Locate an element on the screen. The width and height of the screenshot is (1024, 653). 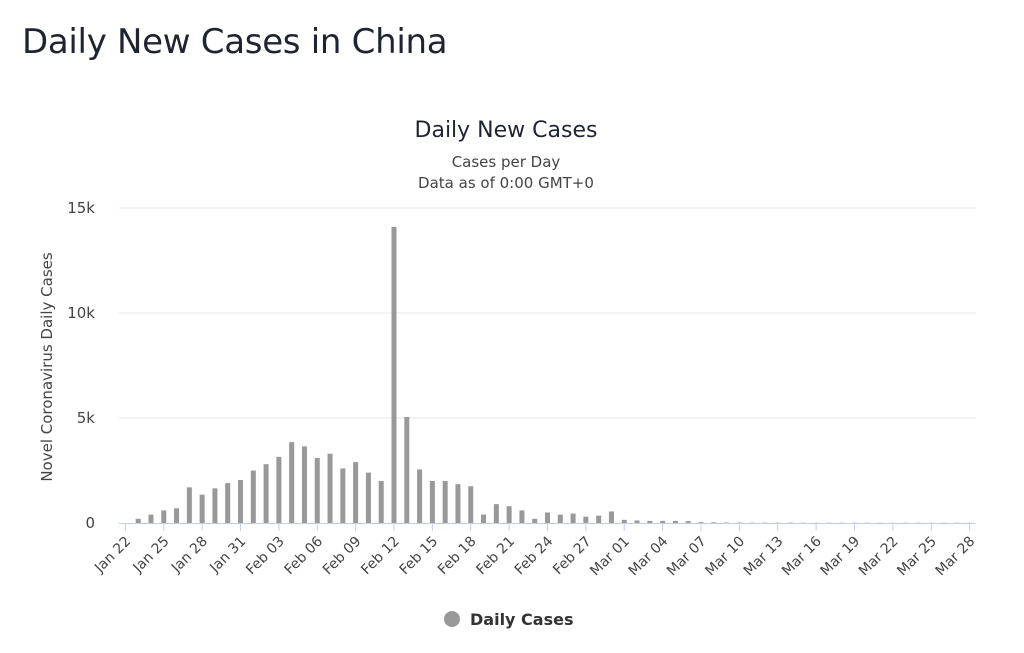
x-tick-label: Mar 25 is located at coordinates (917, 557).